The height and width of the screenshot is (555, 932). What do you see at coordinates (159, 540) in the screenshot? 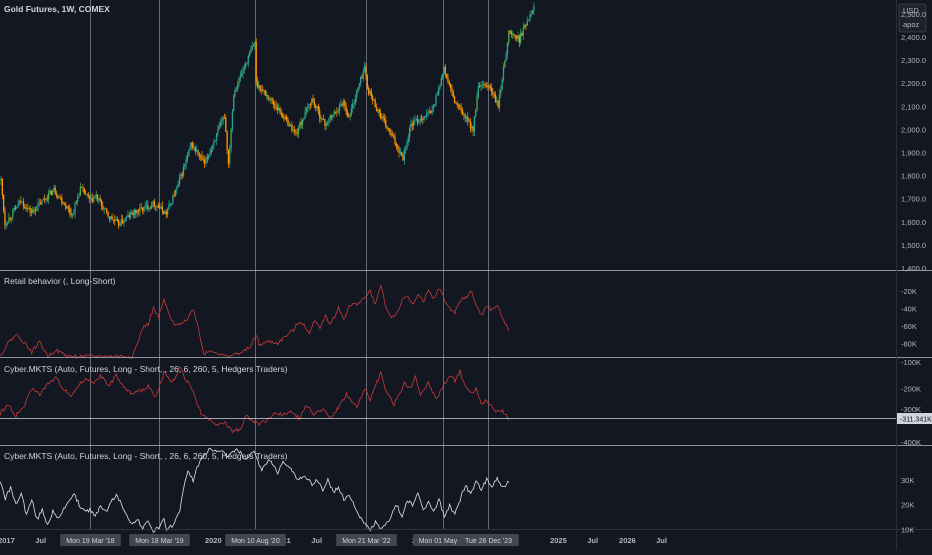
I see `date-badge` at bounding box center [159, 540].